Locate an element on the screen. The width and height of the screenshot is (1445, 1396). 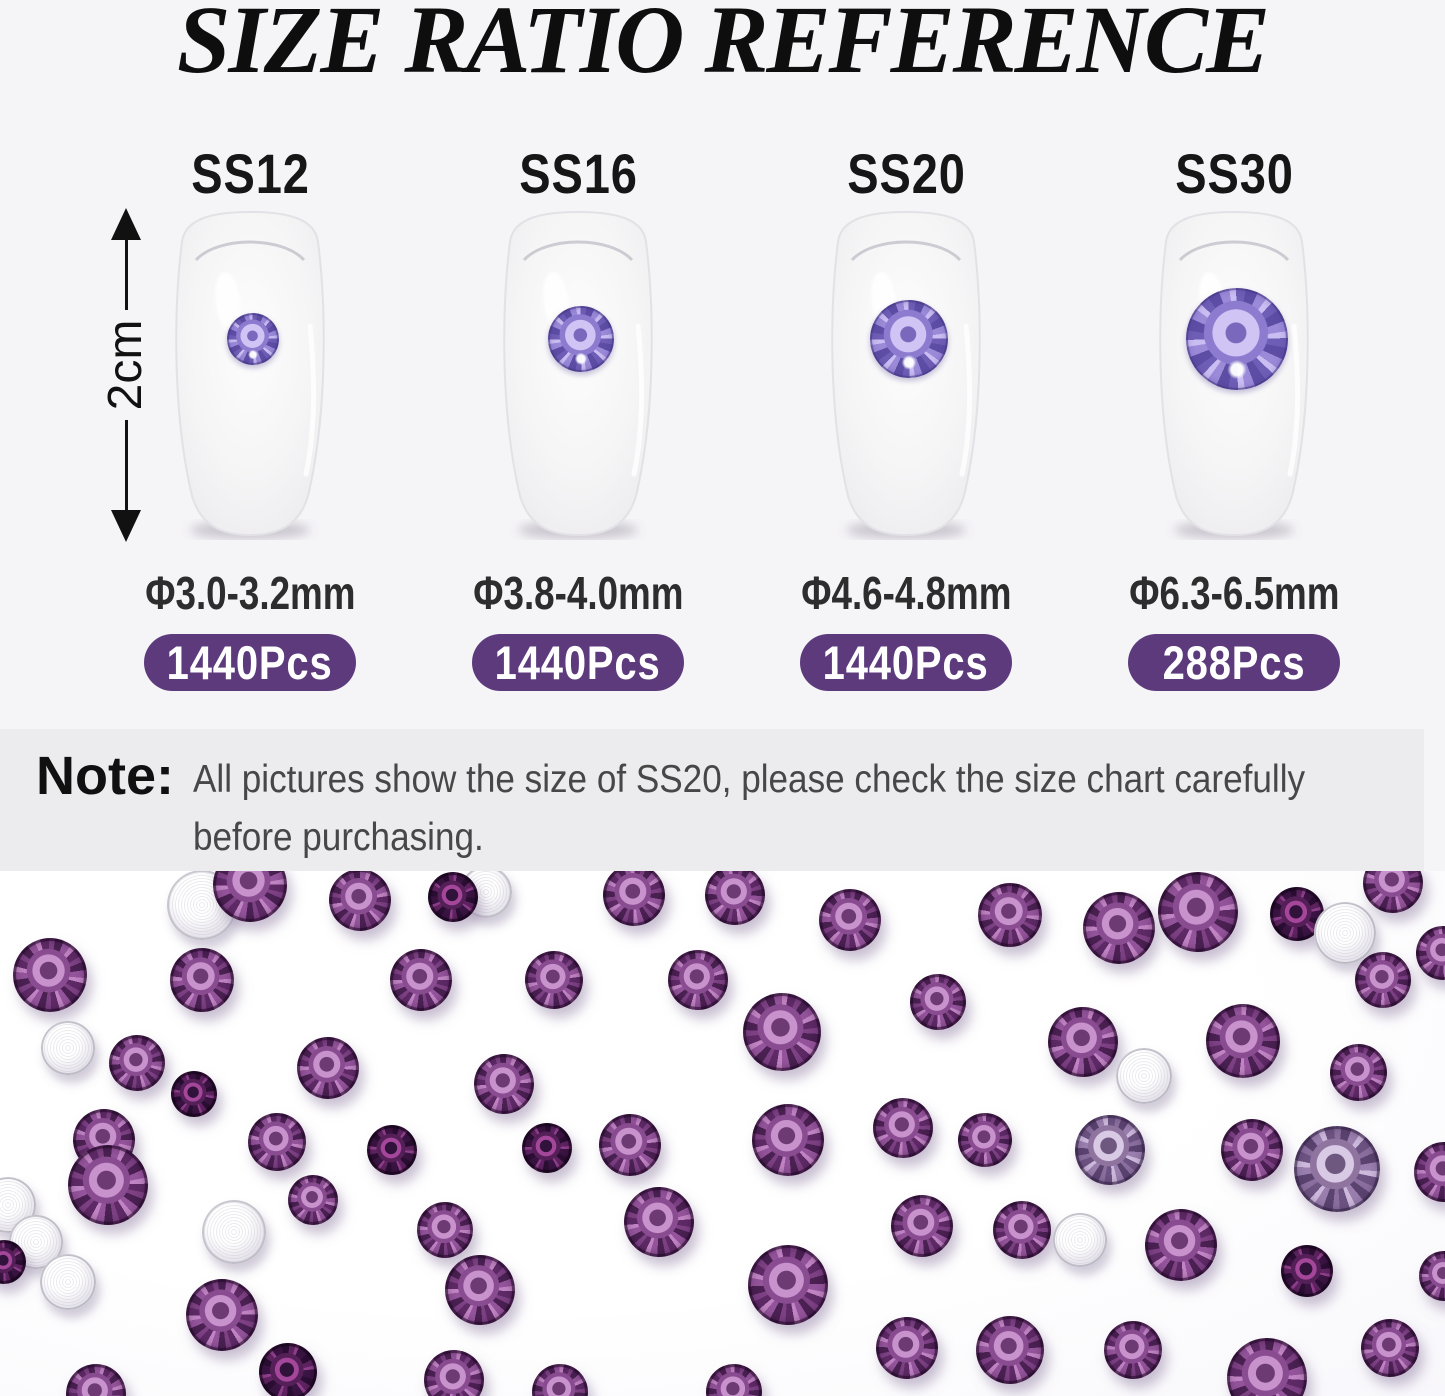
size-column: SS12 Φ3.0-3.2mm 1440Pcs is located at coordinates (250, 415).